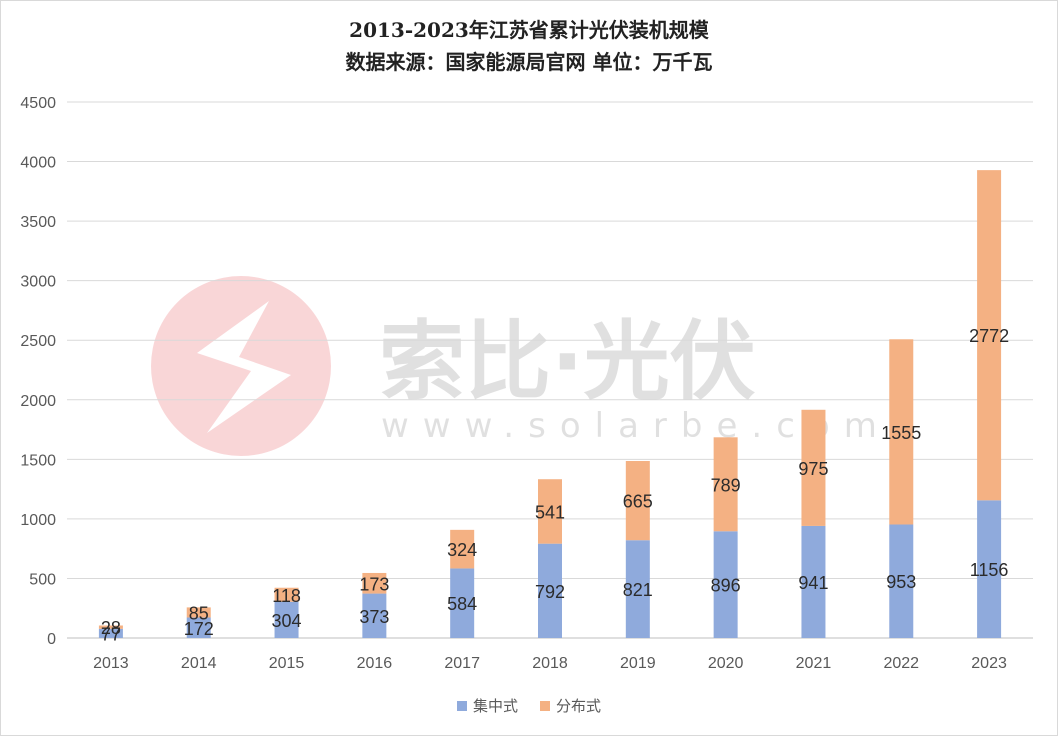 Image resolution: width=1058 pixels, height=736 pixels. I want to click on data-label-centralized: 792, so click(550, 592).